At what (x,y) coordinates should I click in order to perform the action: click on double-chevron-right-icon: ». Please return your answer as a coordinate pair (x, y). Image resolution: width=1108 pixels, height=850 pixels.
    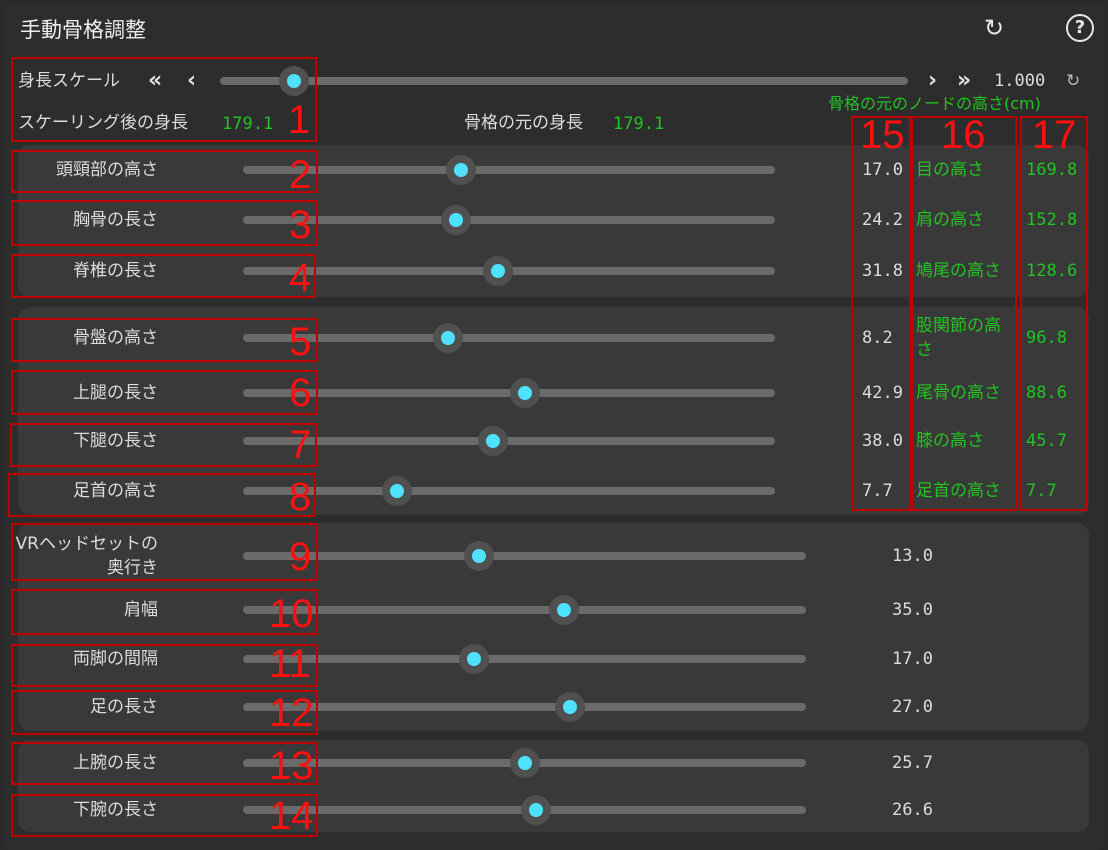
    Looking at the image, I should click on (964, 80).